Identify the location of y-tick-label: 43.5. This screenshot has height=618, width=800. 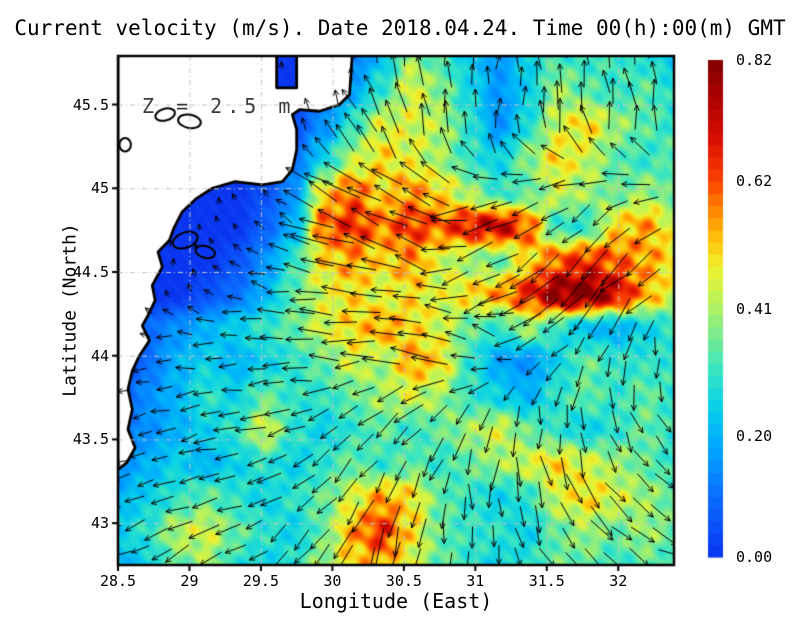
(90, 439).